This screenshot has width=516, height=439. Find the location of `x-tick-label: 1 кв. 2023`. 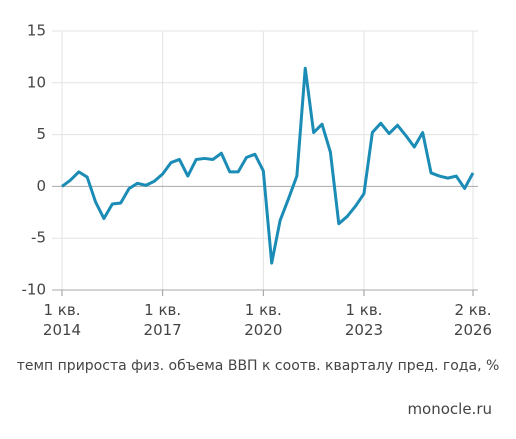

x-tick-label: 1 кв. 2023 is located at coordinates (364, 320).